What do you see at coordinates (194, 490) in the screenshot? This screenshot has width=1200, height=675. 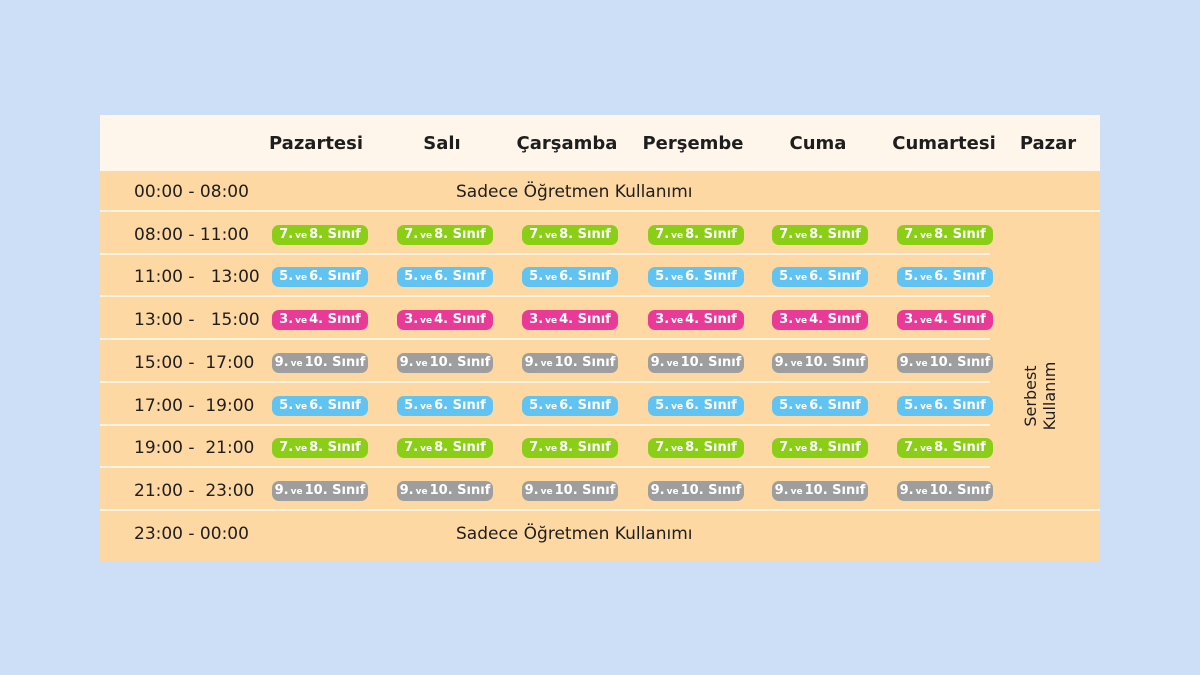 I see `time-slot-label: 21:00 - 23:00` at bounding box center [194, 490].